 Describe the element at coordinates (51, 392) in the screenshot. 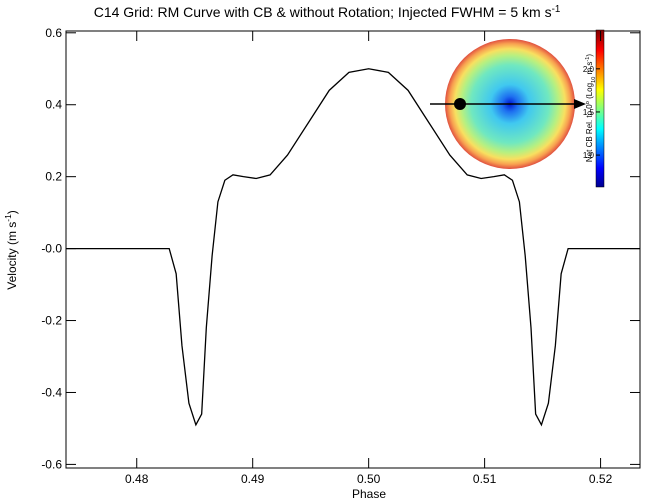

I see `y-tick-label: -0.4` at that location.